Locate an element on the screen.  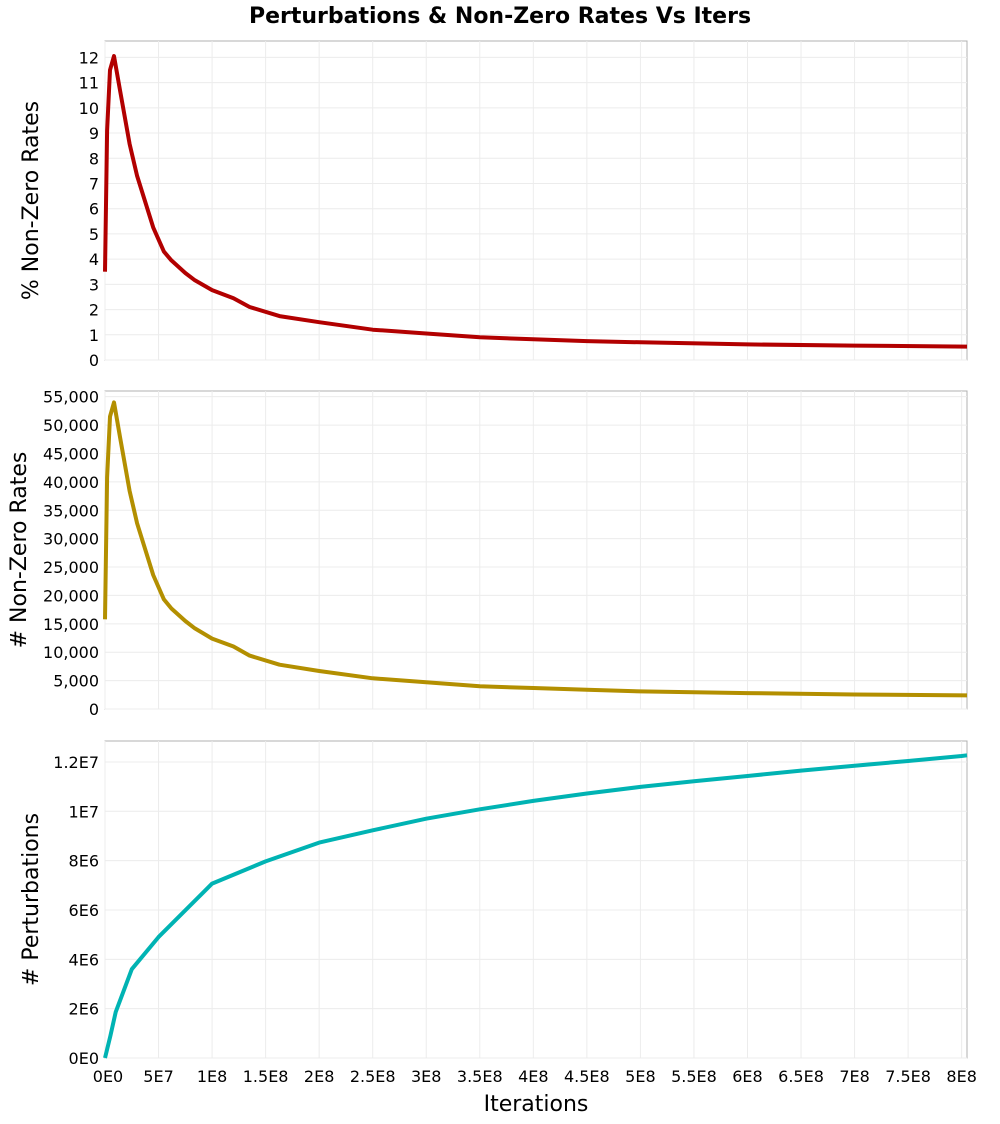
x-tick-label: 3E8 is located at coordinates (426, 1076).